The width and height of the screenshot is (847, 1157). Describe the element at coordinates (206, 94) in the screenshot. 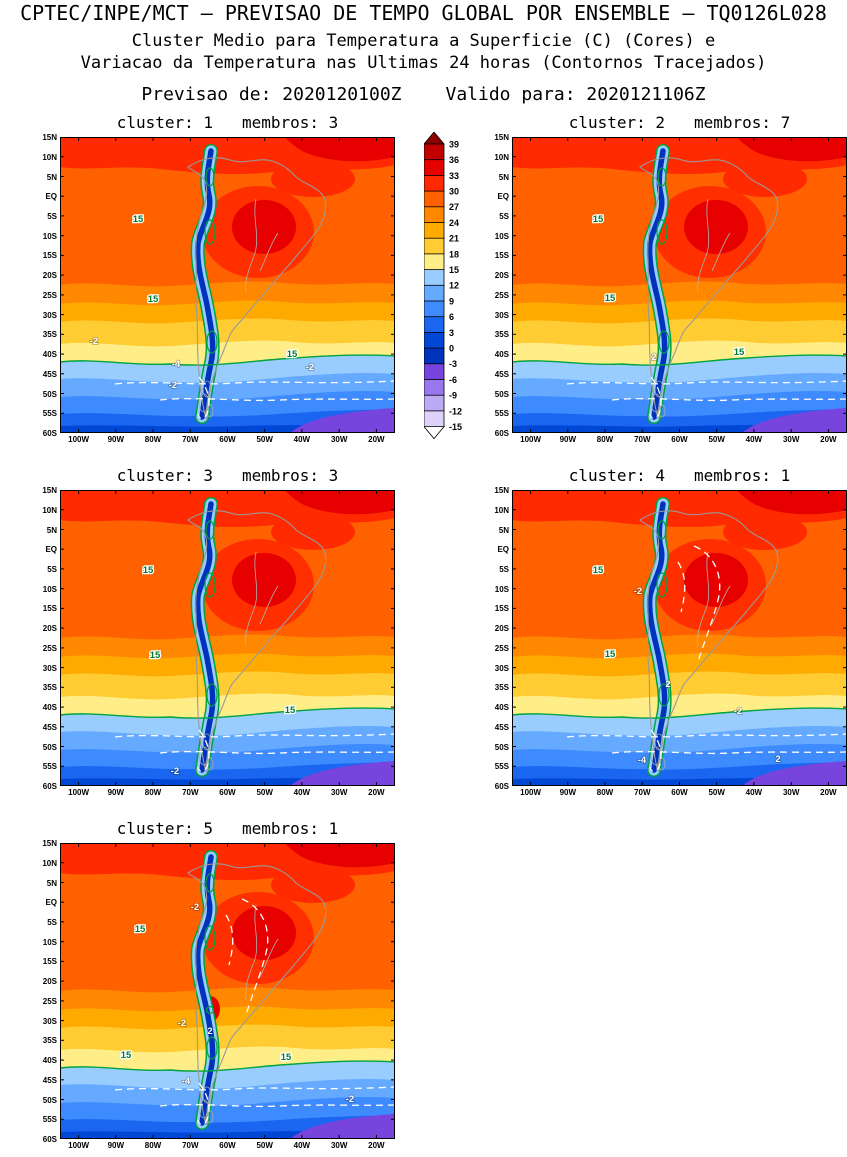

I see `init-time-label: Previsao de:` at that location.